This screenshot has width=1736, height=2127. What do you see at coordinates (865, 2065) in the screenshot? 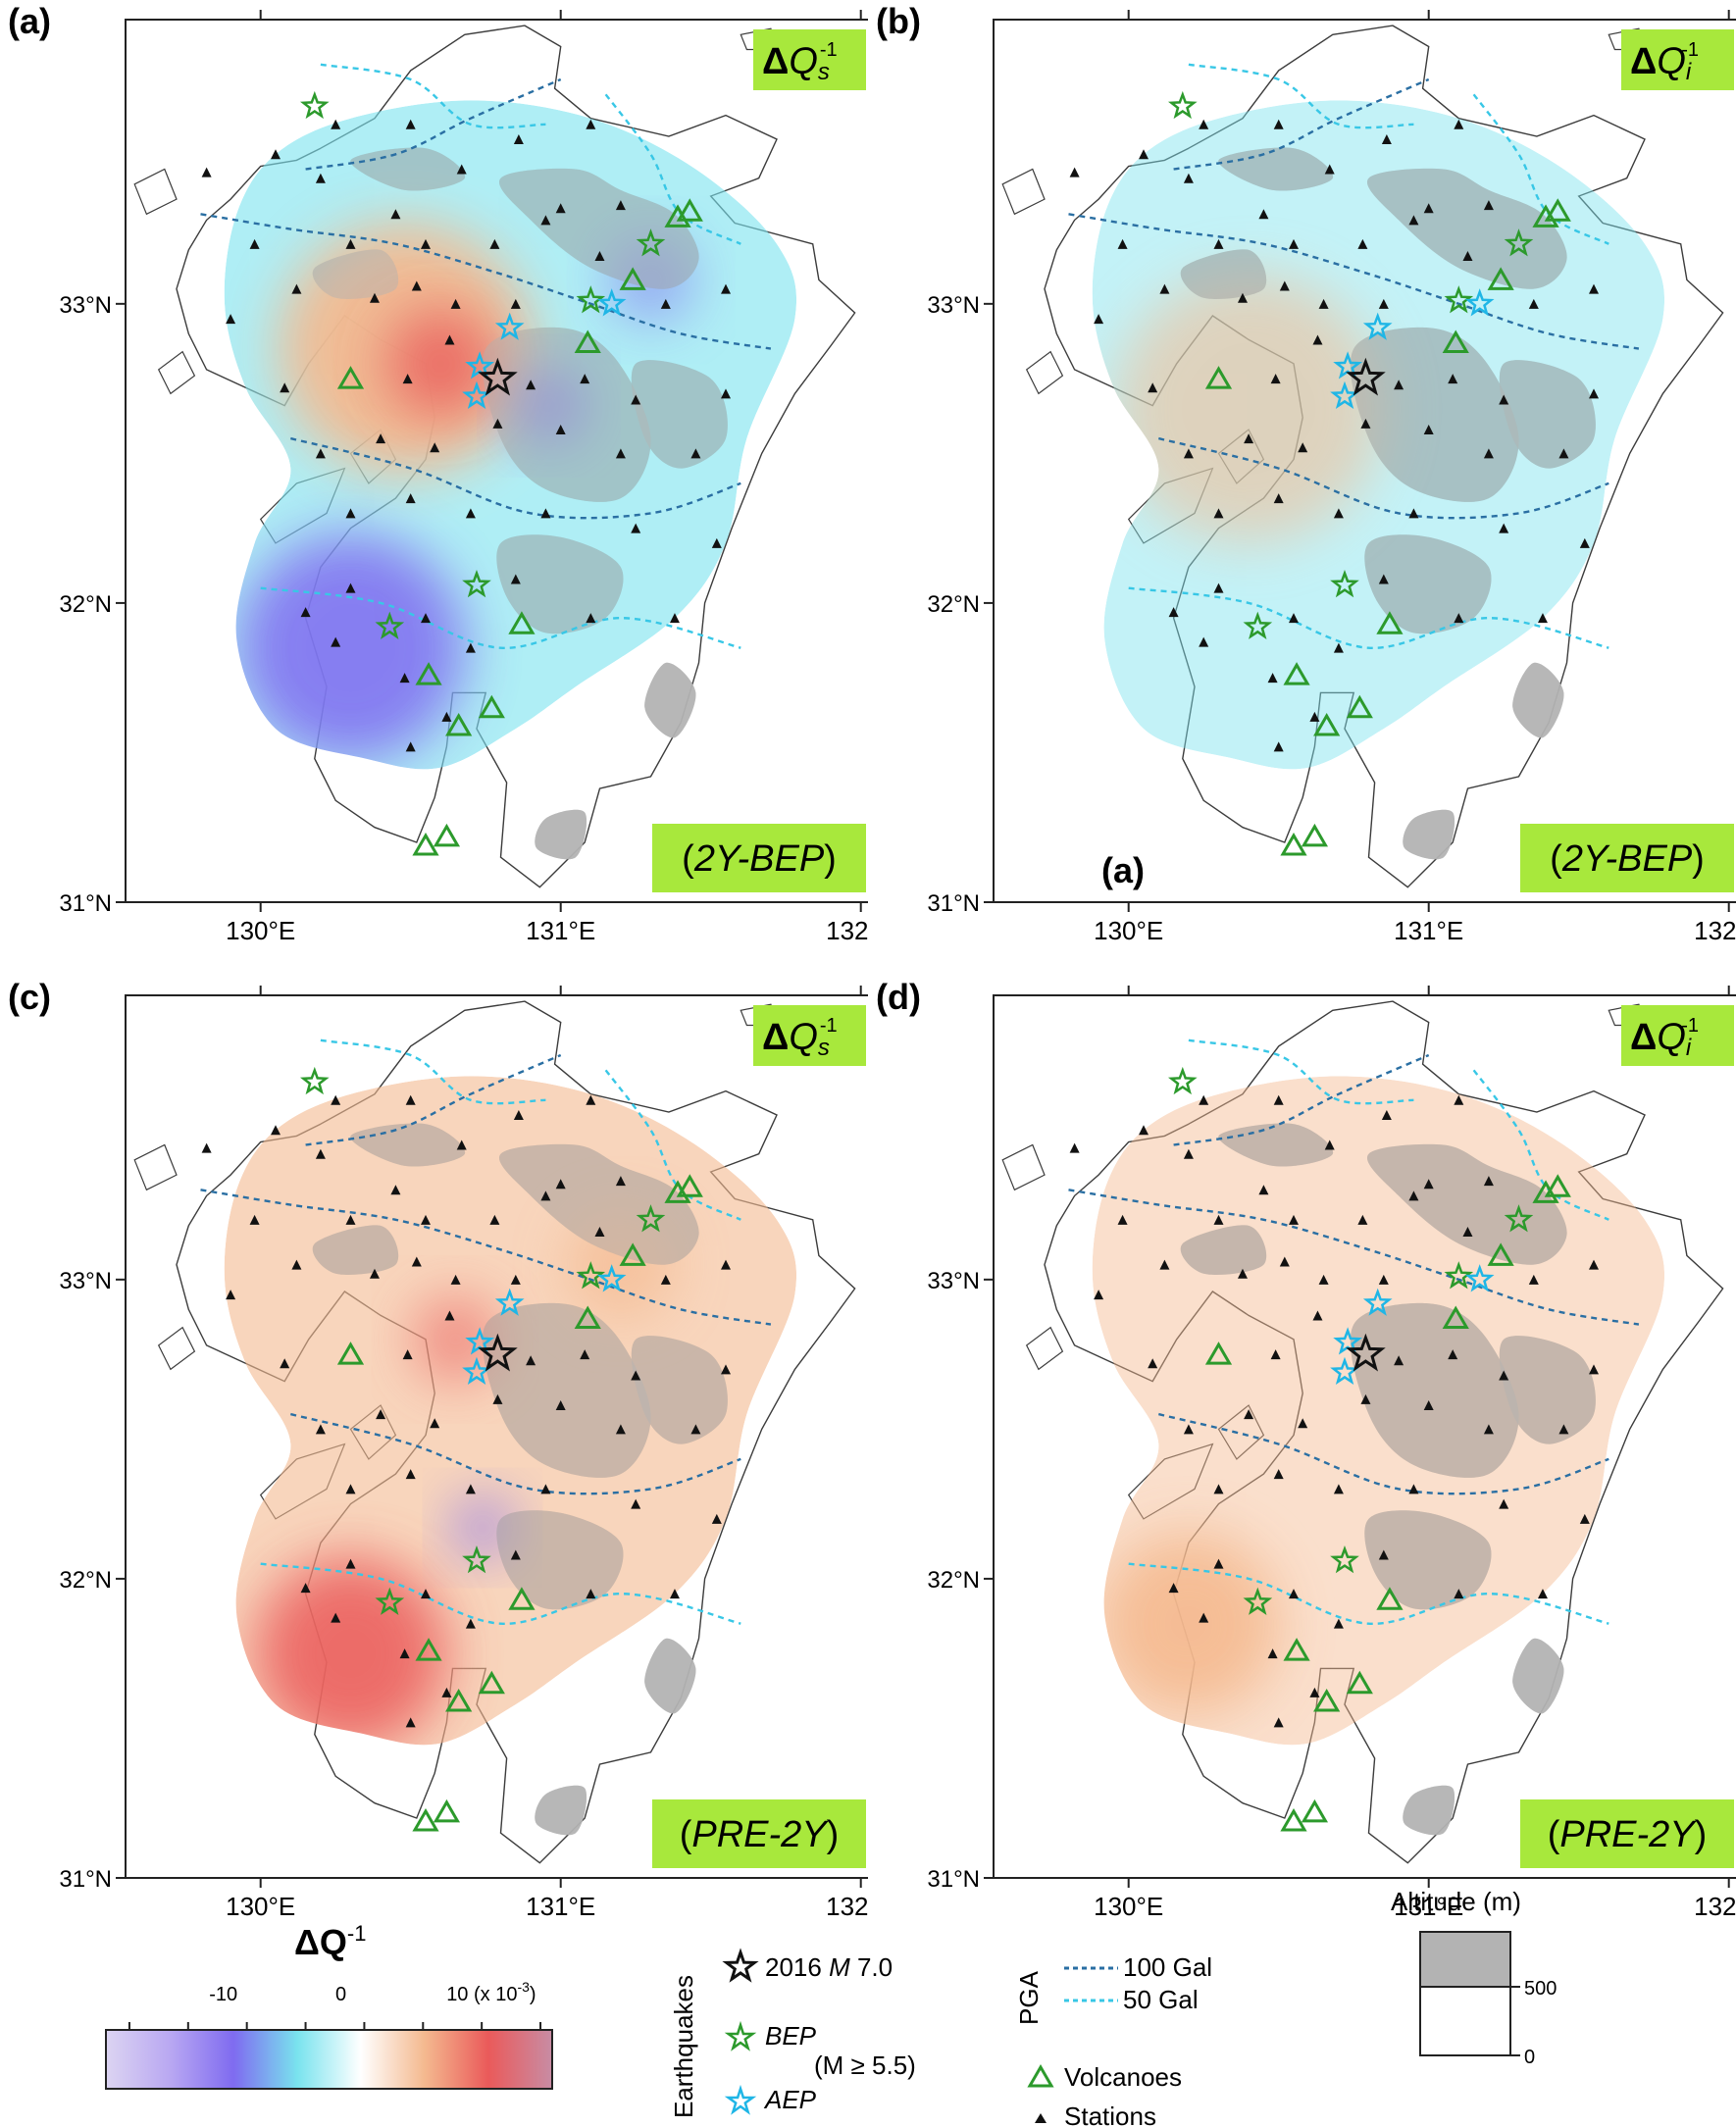
I see `bep-condition-label: (M ≥ 5.5)` at bounding box center [865, 2065].